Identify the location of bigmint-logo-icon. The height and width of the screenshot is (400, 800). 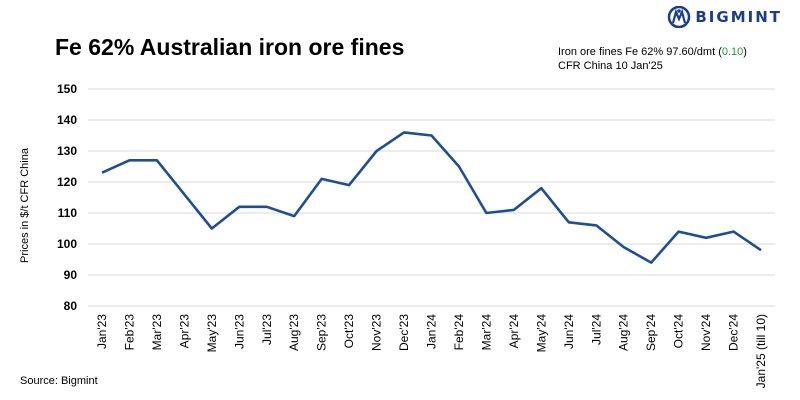
(679, 17).